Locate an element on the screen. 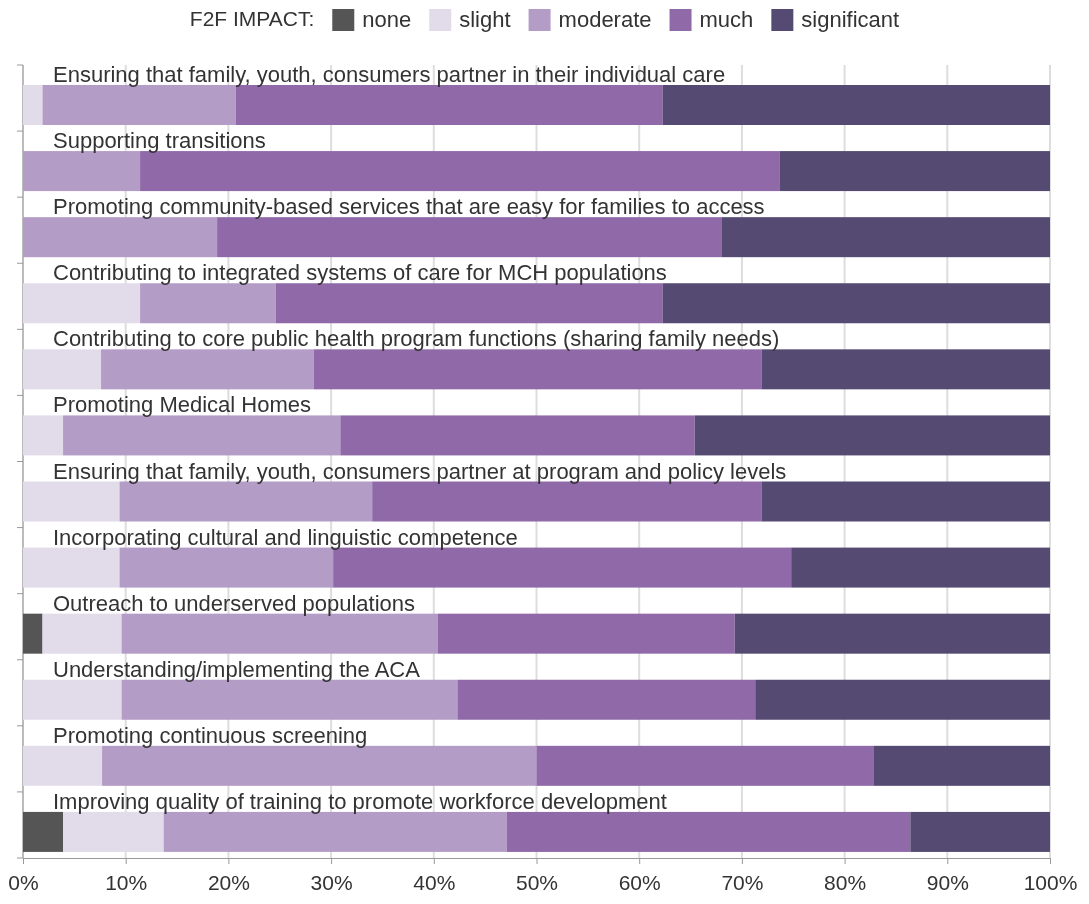 This screenshot has height=904, width=1089. y-tick-label: Improving quality of training to promote workforce development is located at coordinates (360, 801).